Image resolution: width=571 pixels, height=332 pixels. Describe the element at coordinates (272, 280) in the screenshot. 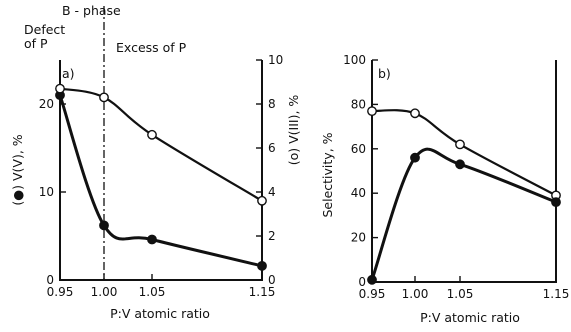

I see `y-right-tick-label-a: 0` at that location.